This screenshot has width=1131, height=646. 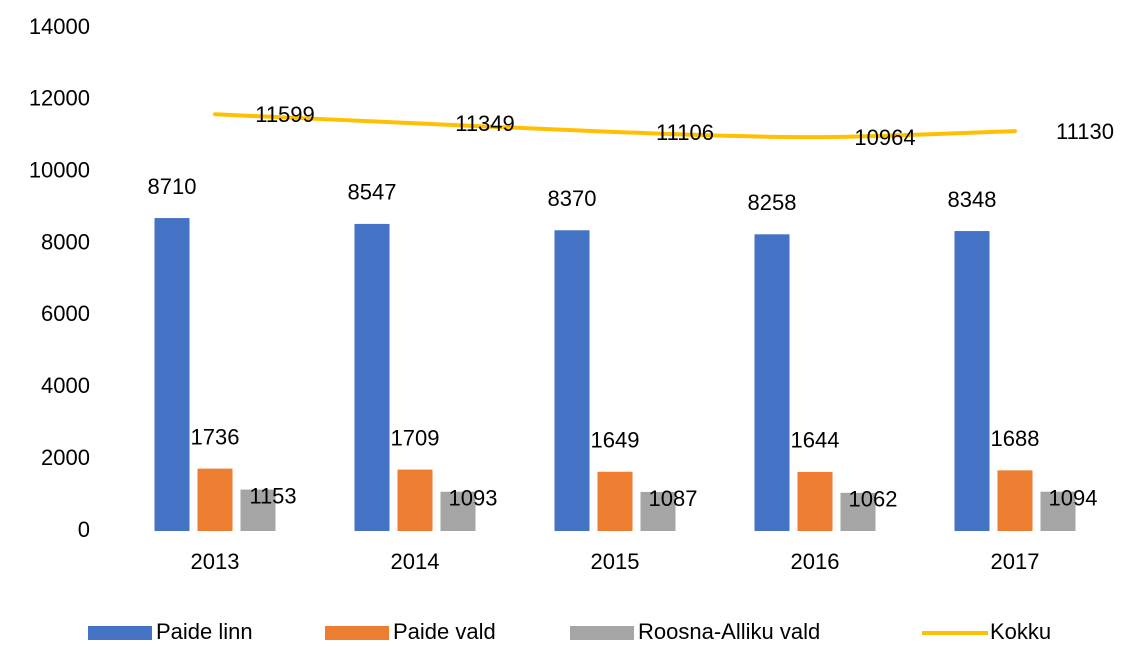 I want to click on y-tick-label: 12000, so click(x=59, y=98).